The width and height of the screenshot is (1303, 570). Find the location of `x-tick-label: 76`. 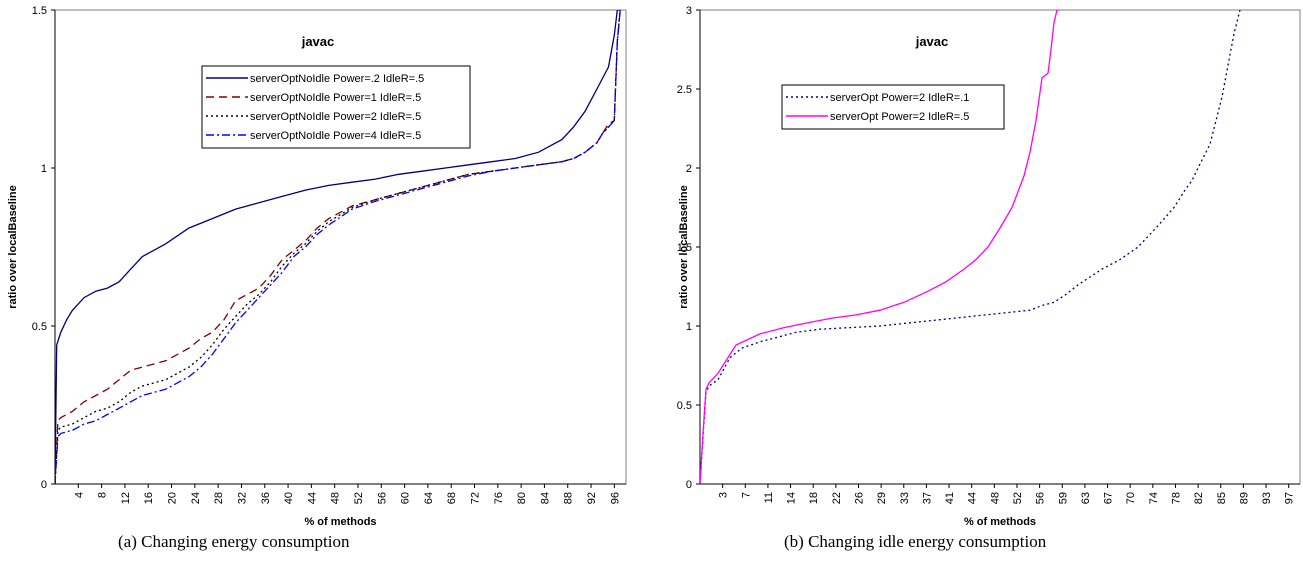

x-tick-label: 76 is located at coordinates (499, 498).